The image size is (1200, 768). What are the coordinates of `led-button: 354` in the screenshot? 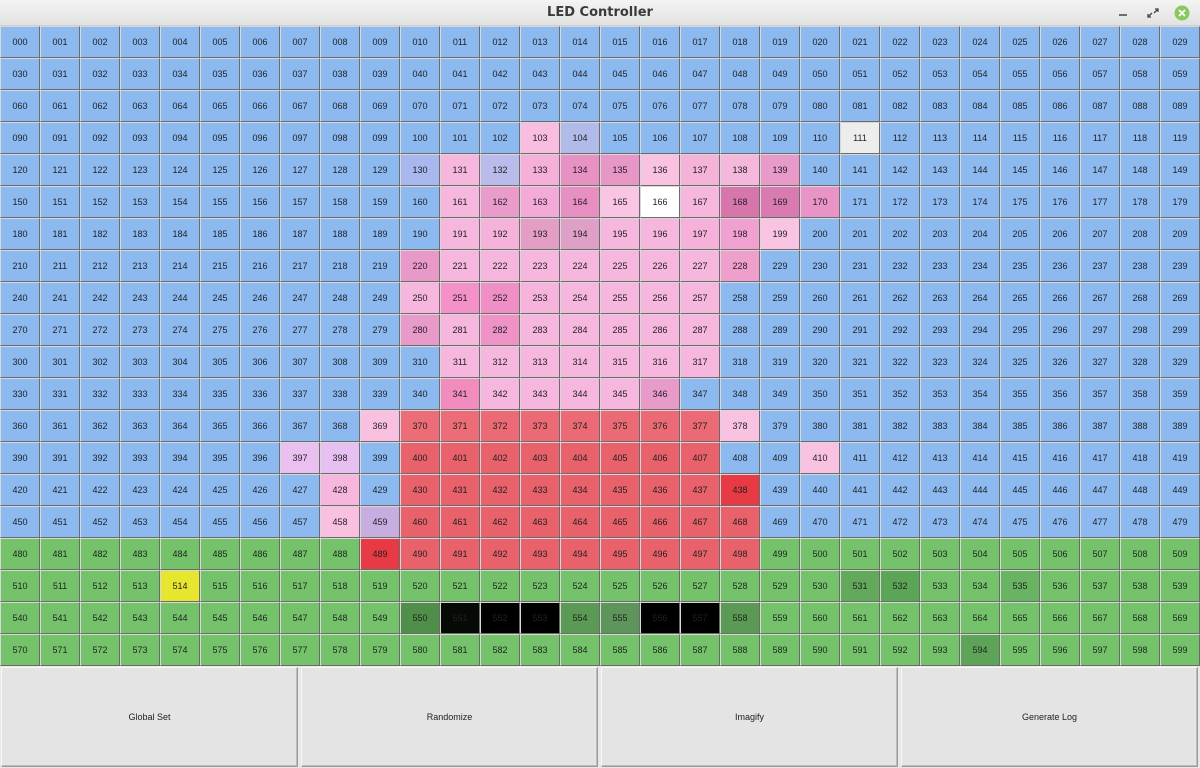 It's located at (980, 394).